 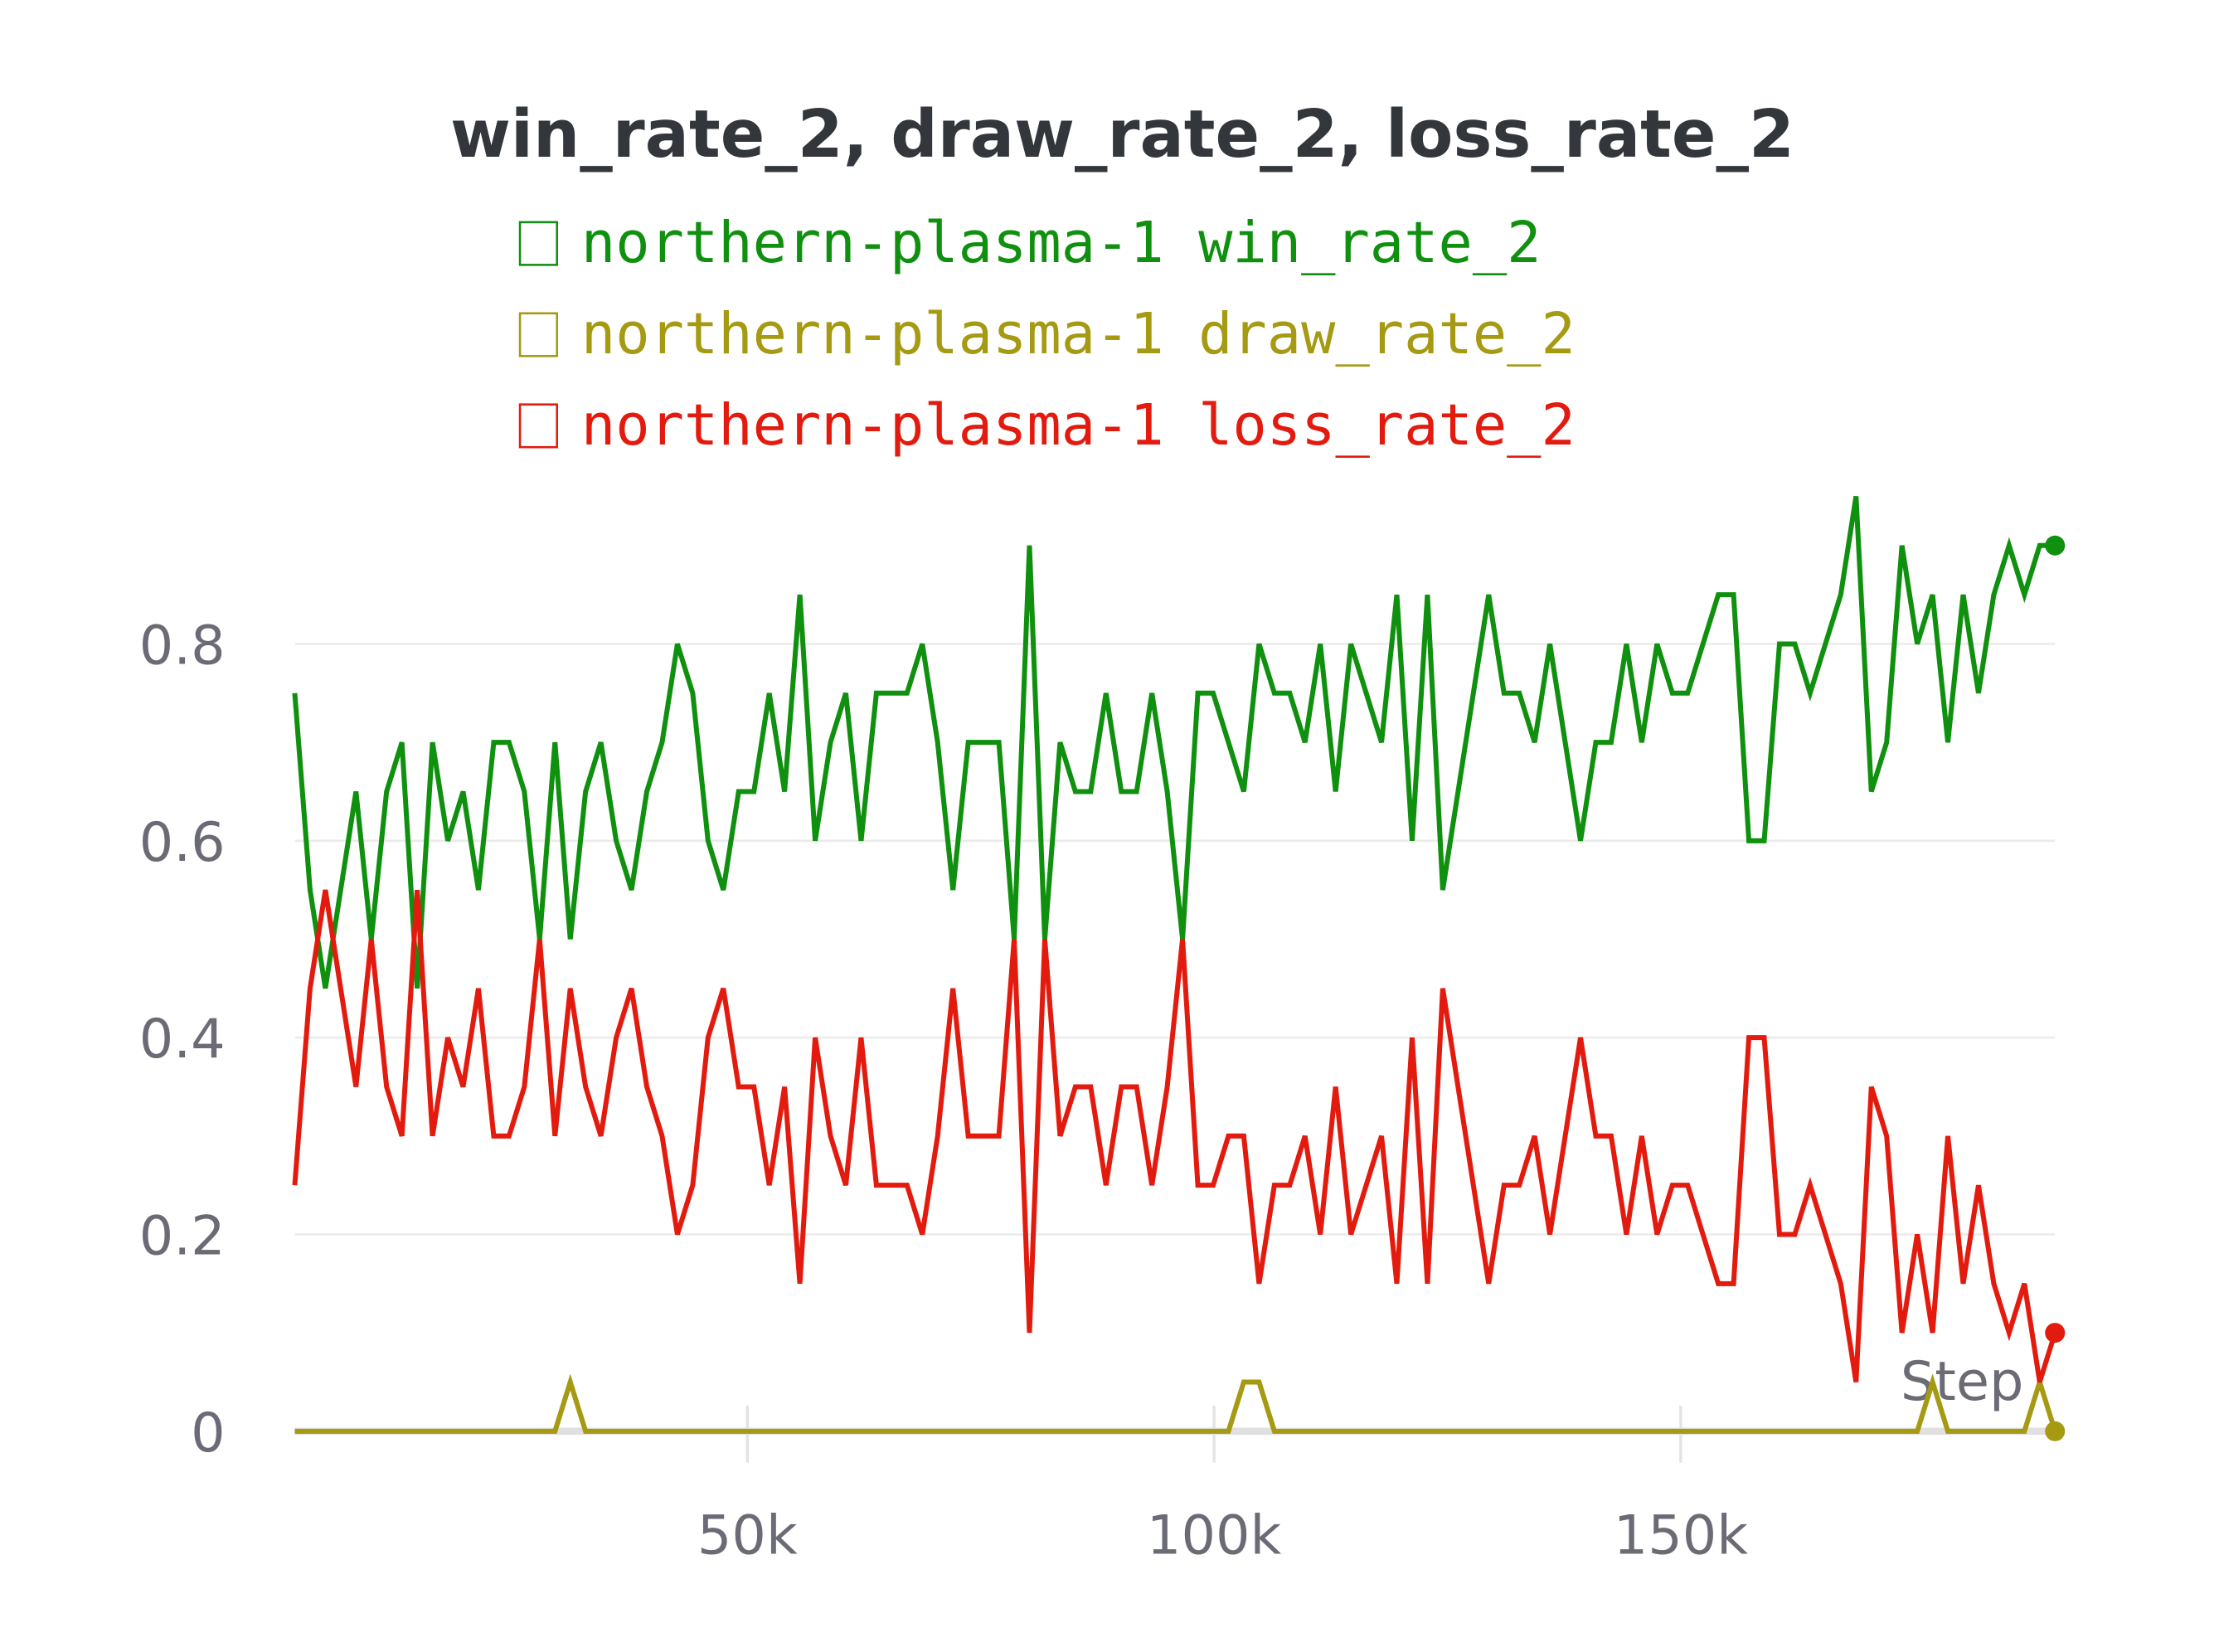 What do you see at coordinates (182, 842) in the screenshot?
I see `y-tick-label: 0.6` at bounding box center [182, 842].